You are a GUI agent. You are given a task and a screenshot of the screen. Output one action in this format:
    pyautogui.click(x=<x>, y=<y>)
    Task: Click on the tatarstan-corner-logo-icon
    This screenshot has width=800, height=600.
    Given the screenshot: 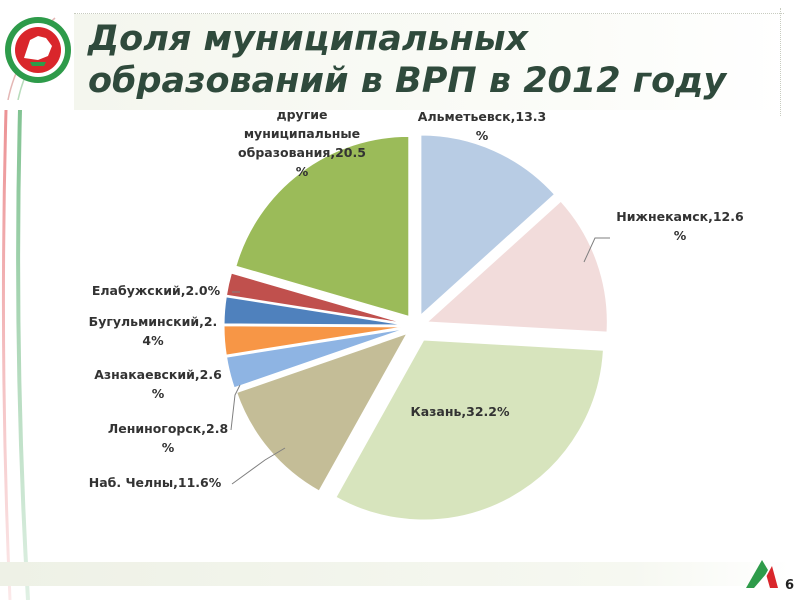 What is the action you would take?
    pyautogui.click(x=762, y=574)
    